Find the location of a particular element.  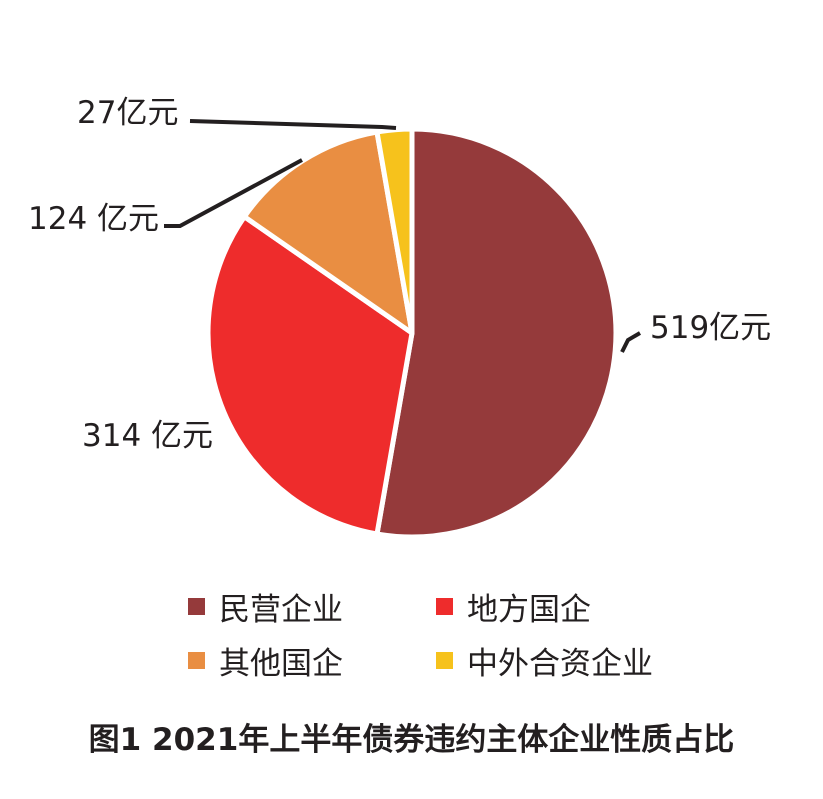

leader-line-joint-venture is located at coordinates (293, 124).